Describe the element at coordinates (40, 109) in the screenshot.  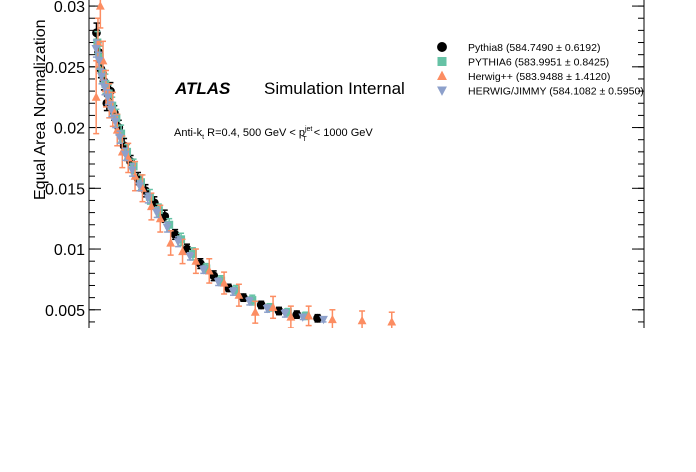
I see `y-axis-label: Equal Area Normalization` at that location.